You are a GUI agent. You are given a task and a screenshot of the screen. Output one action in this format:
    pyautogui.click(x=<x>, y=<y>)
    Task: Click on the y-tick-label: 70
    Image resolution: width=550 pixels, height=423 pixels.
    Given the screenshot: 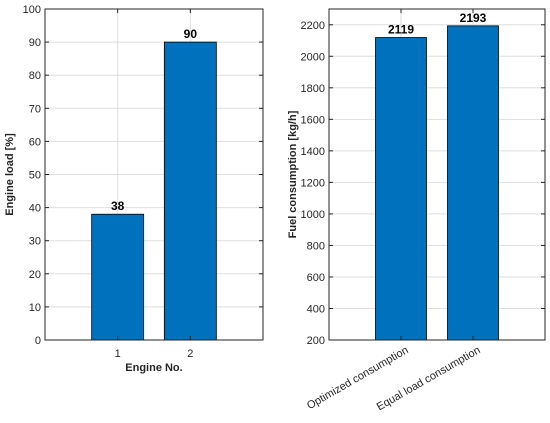 What is the action you would take?
    pyautogui.click(x=35, y=109)
    